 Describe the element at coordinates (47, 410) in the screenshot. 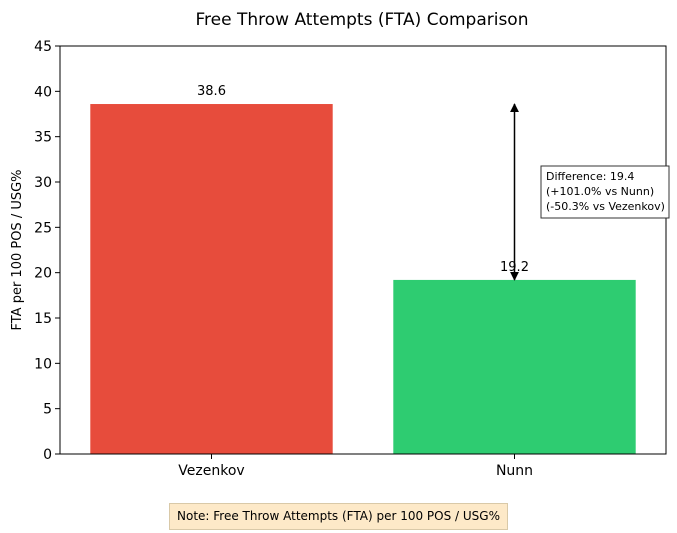

I see `y-tick-label: 5` at that location.